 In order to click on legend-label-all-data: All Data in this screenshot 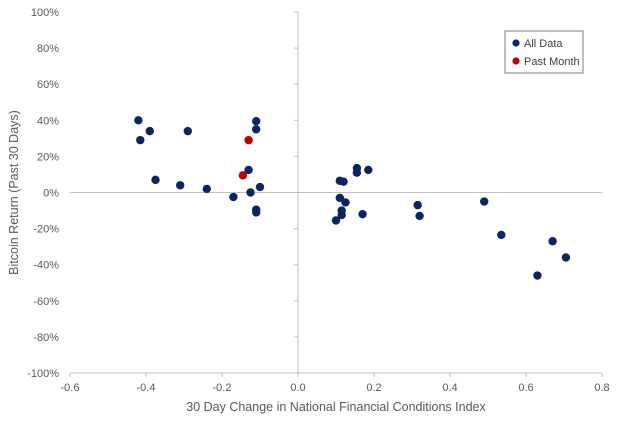, I will do `click(543, 44)`.